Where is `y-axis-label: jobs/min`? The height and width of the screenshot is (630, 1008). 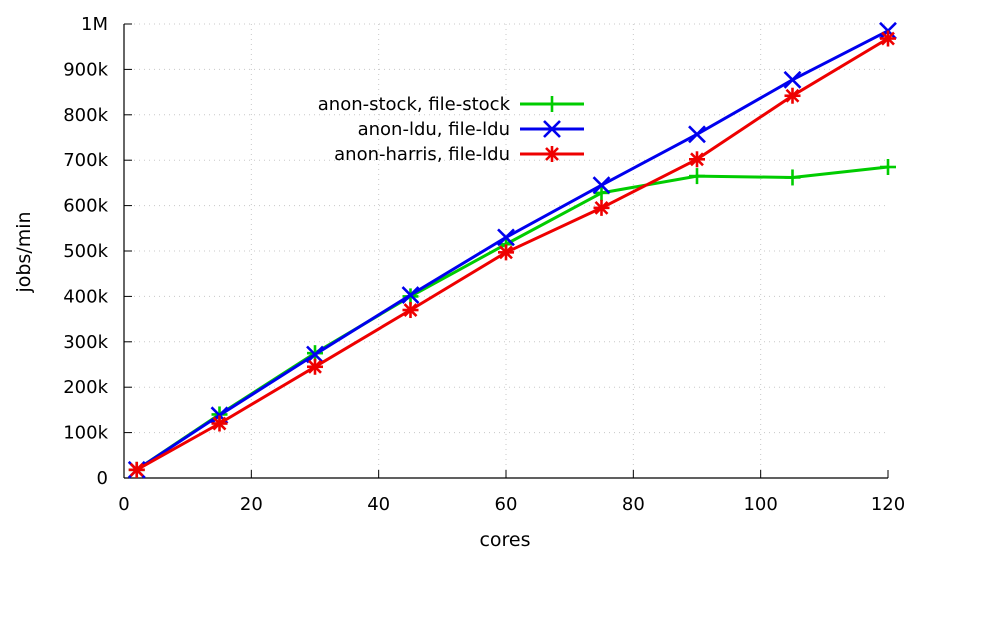 y-axis-label: jobs/min is located at coordinates (24, 252).